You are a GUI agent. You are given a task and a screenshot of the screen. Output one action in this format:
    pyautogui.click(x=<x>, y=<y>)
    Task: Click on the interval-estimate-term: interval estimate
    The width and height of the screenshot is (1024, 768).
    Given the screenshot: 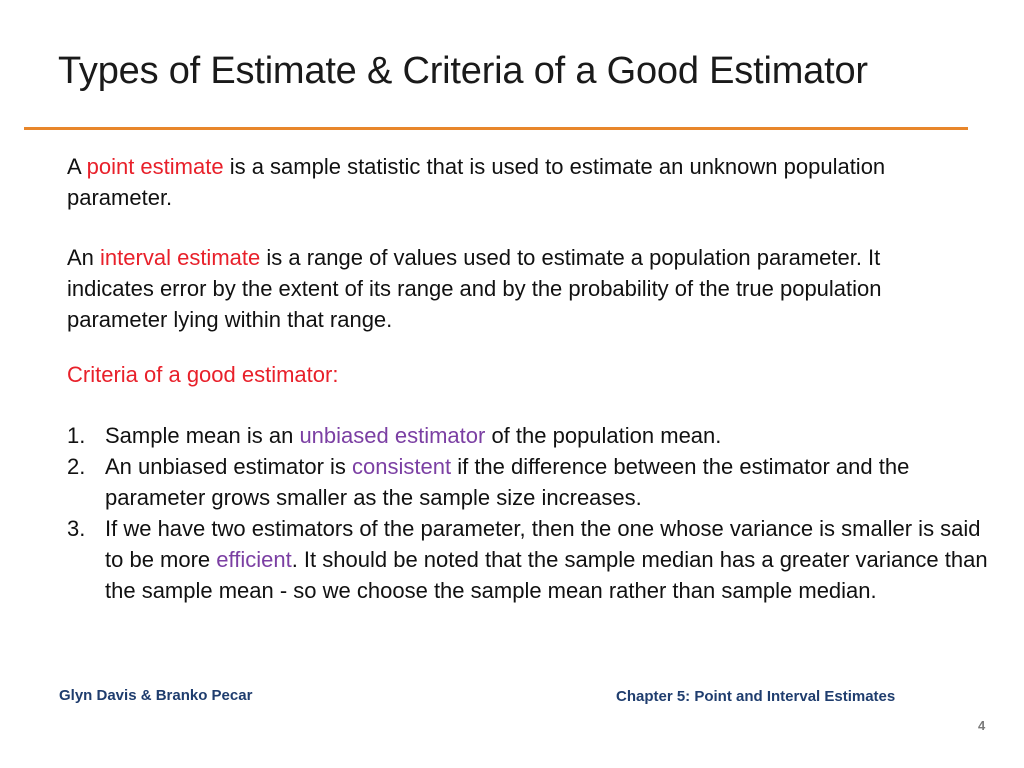 What is the action you would take?
    pyautogui.click(x=180, y=257)
    